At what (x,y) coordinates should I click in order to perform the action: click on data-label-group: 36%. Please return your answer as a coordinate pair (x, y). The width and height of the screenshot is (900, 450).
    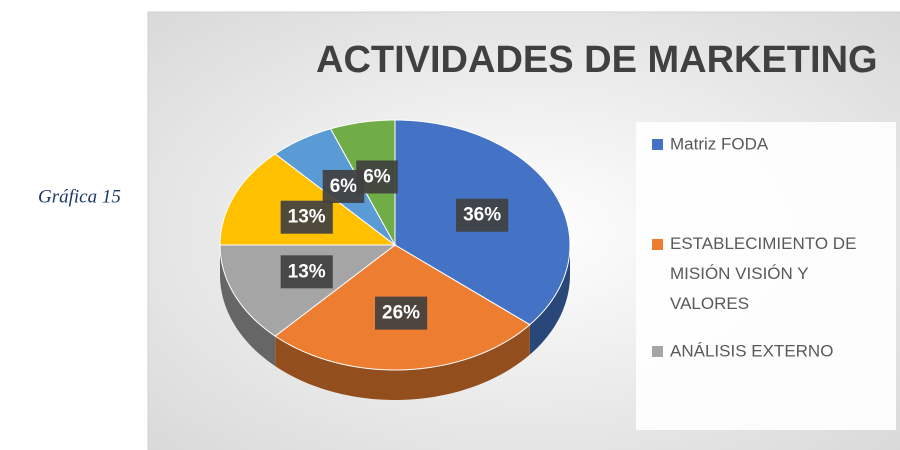
    Looking at the image, I should click on (482, 215).